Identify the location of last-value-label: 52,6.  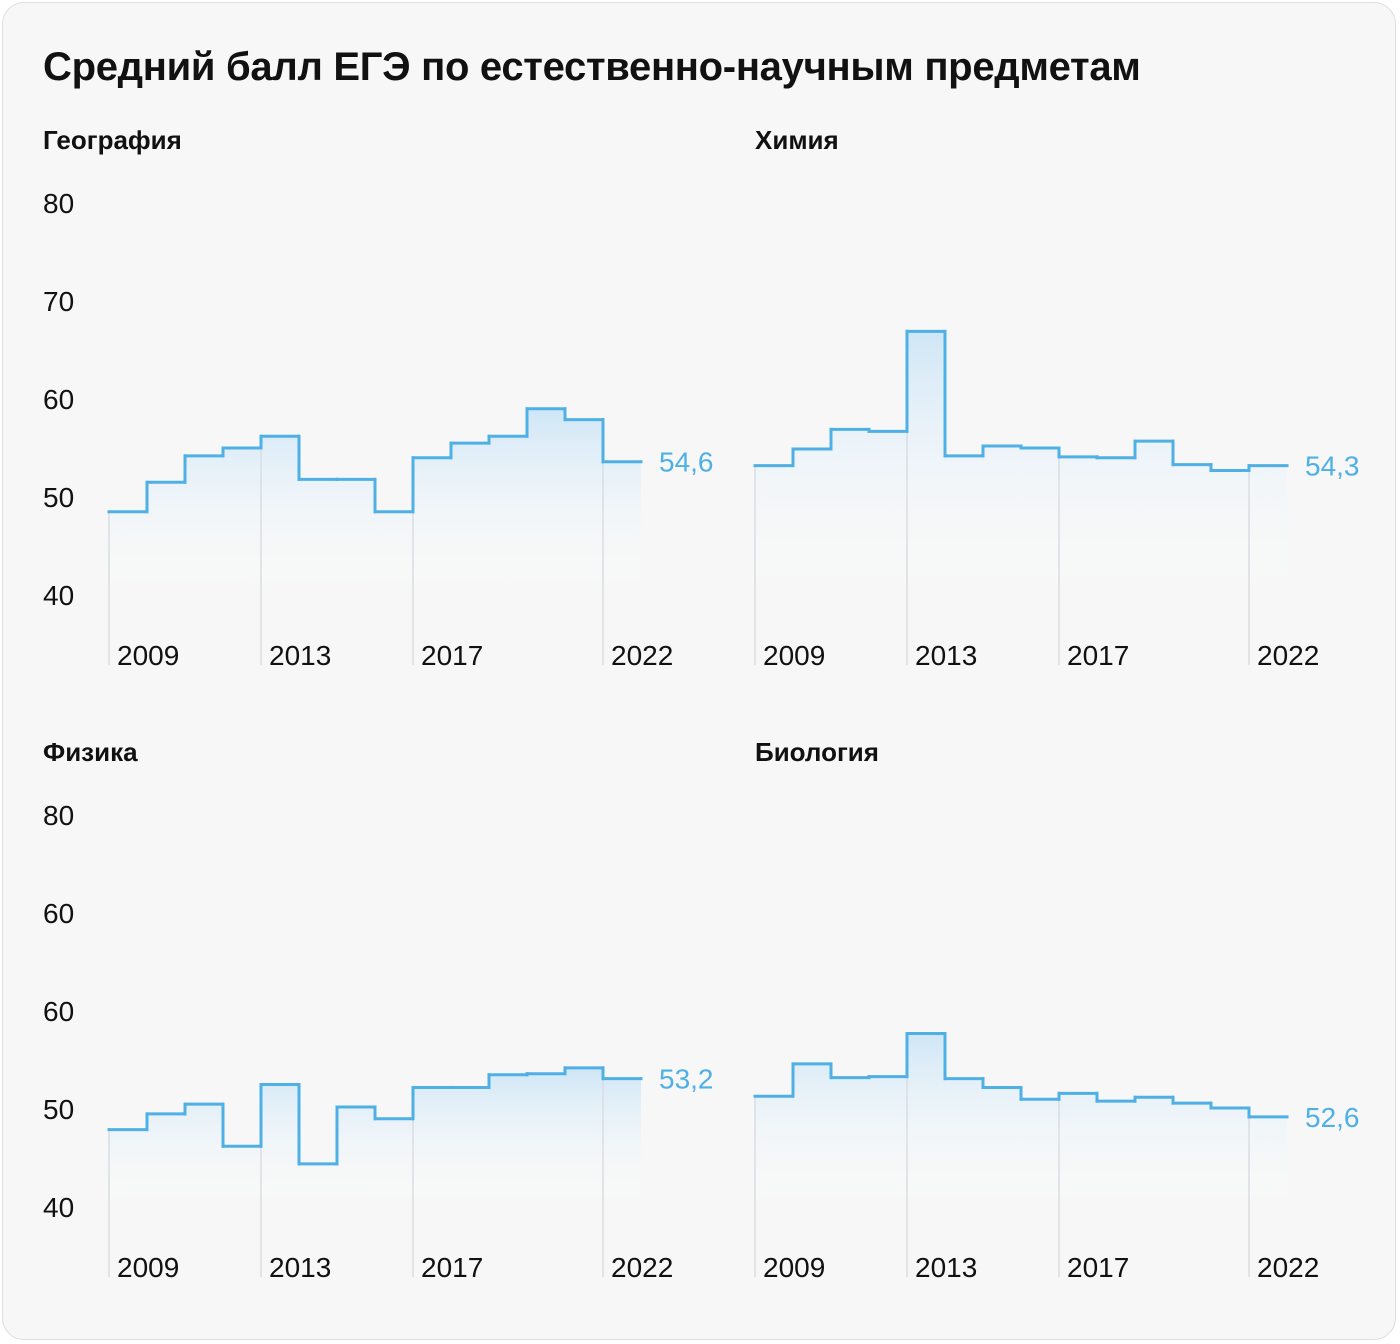
(1332, 1117).